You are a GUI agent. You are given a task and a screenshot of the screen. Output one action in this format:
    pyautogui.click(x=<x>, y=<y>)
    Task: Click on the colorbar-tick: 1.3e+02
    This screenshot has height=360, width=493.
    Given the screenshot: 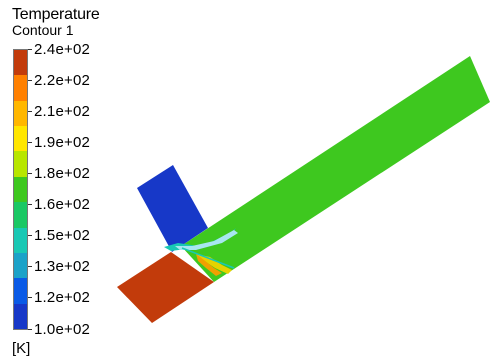 What is the action you would take?
    pyautogui.click(x=59, y=267)
    